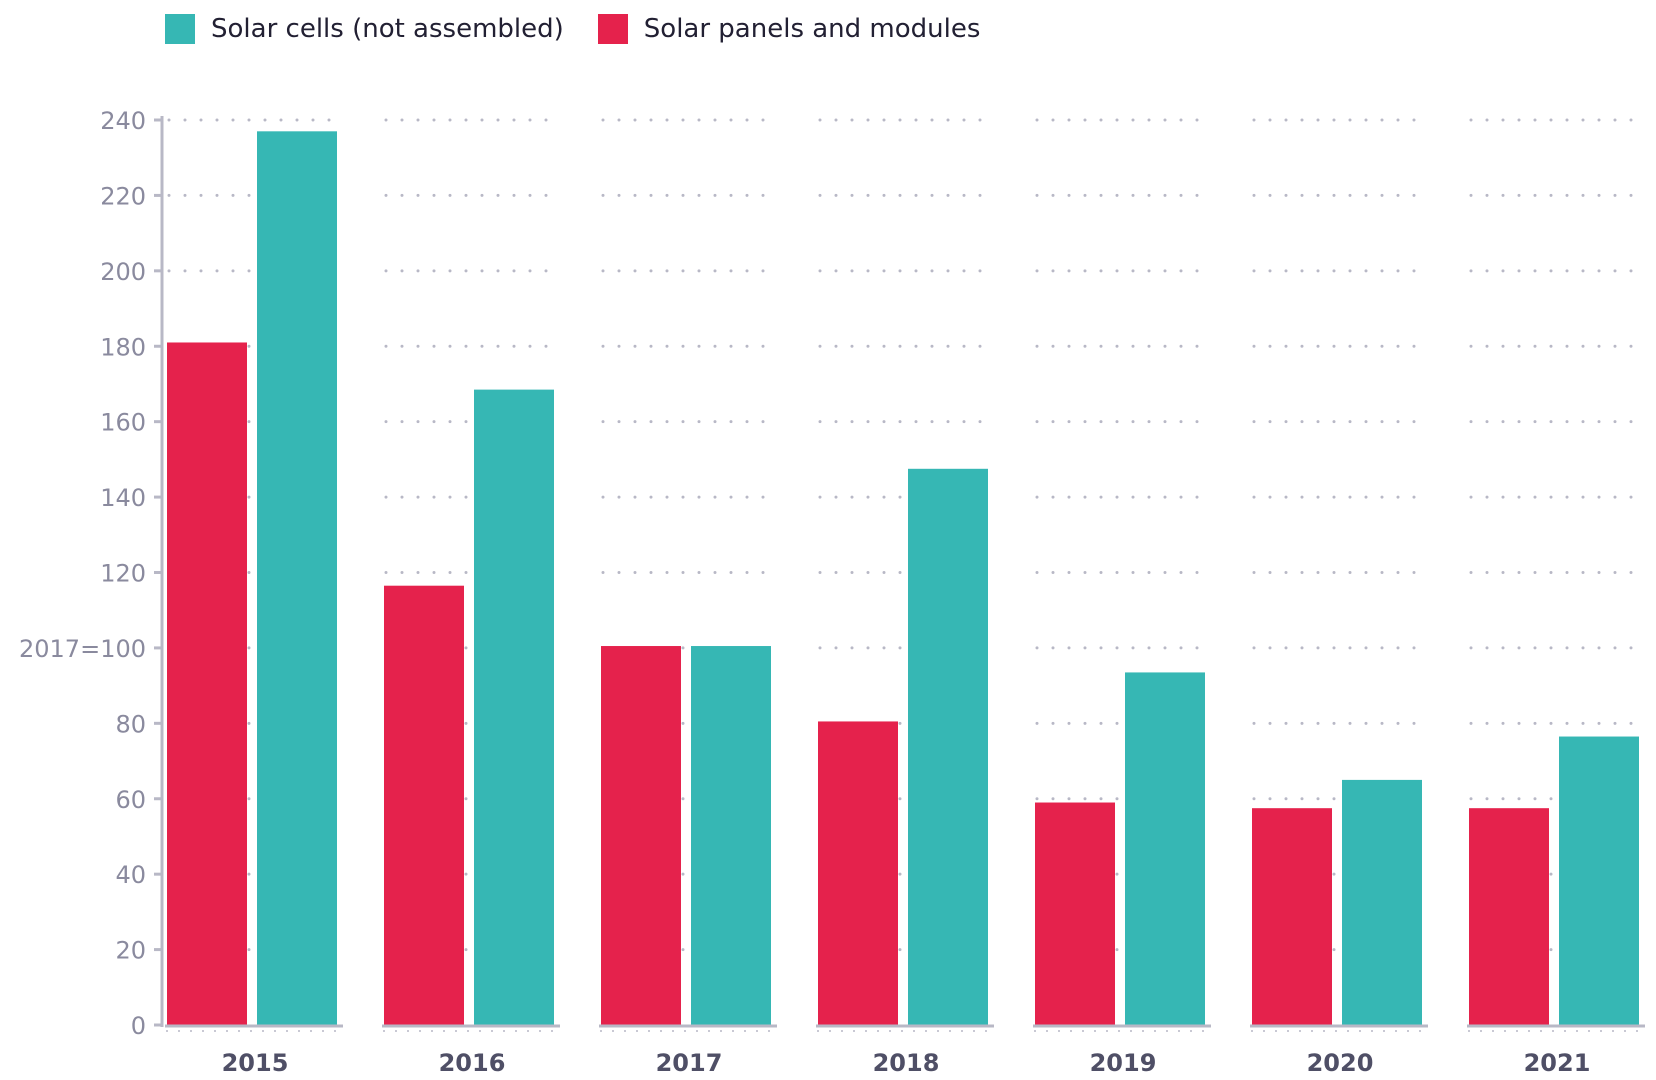 The width and height of the screenshot is (1656, 1080). Describe the element at coordinates (1165, 848) in the screenshot. I see `bar-solar-cells-2019` at that location.